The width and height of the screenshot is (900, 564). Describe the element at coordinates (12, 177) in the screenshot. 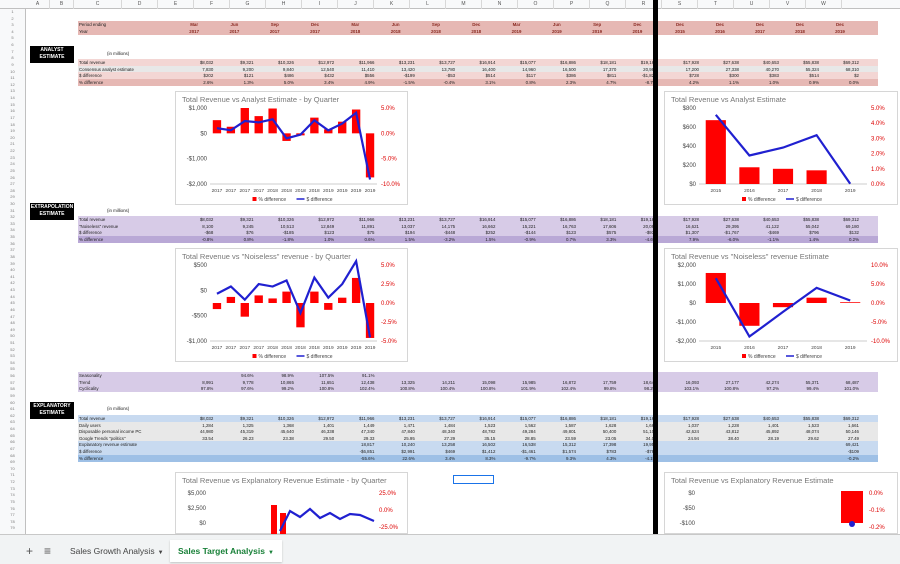

I see `row-number: 26` at that location.